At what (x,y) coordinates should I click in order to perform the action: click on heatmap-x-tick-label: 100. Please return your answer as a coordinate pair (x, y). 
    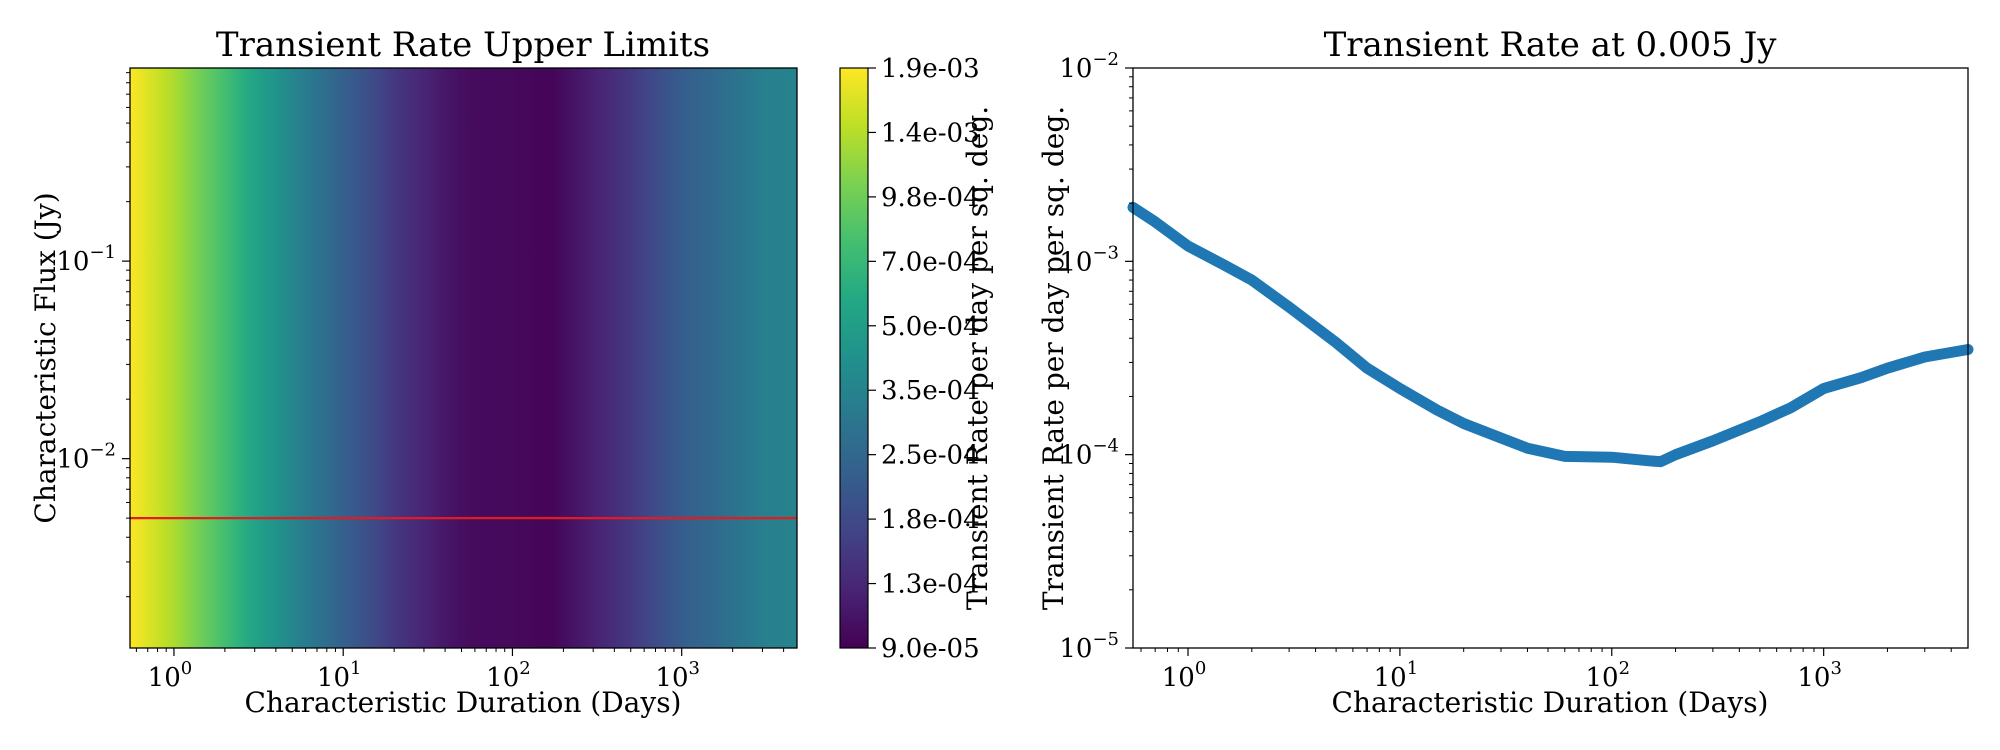
    Looking at the image, I should click on (170, 675).